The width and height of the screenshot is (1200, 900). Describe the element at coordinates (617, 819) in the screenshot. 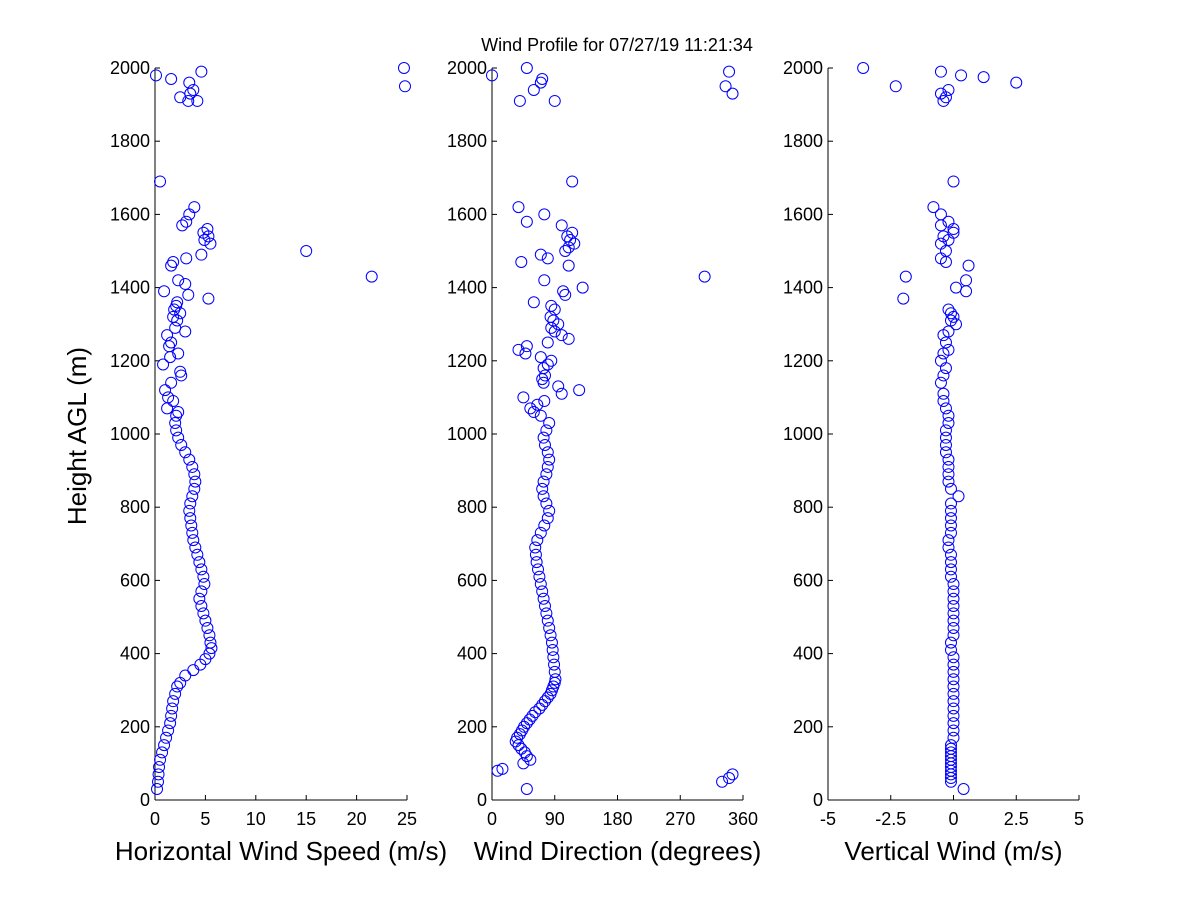

I see `x-tick-label: 180` at that location.